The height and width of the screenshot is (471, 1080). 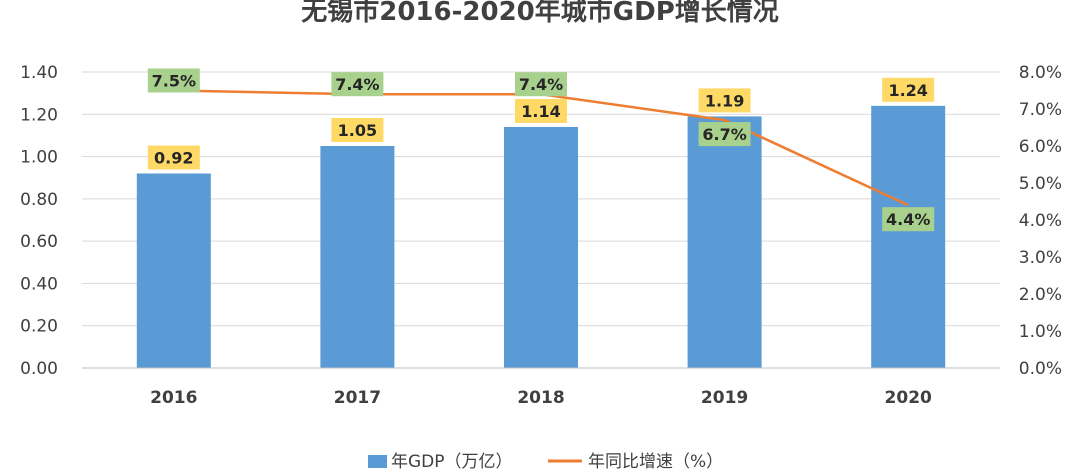 I want to click on right-tick-label: 3.0%, so click(x=1040, y=258).